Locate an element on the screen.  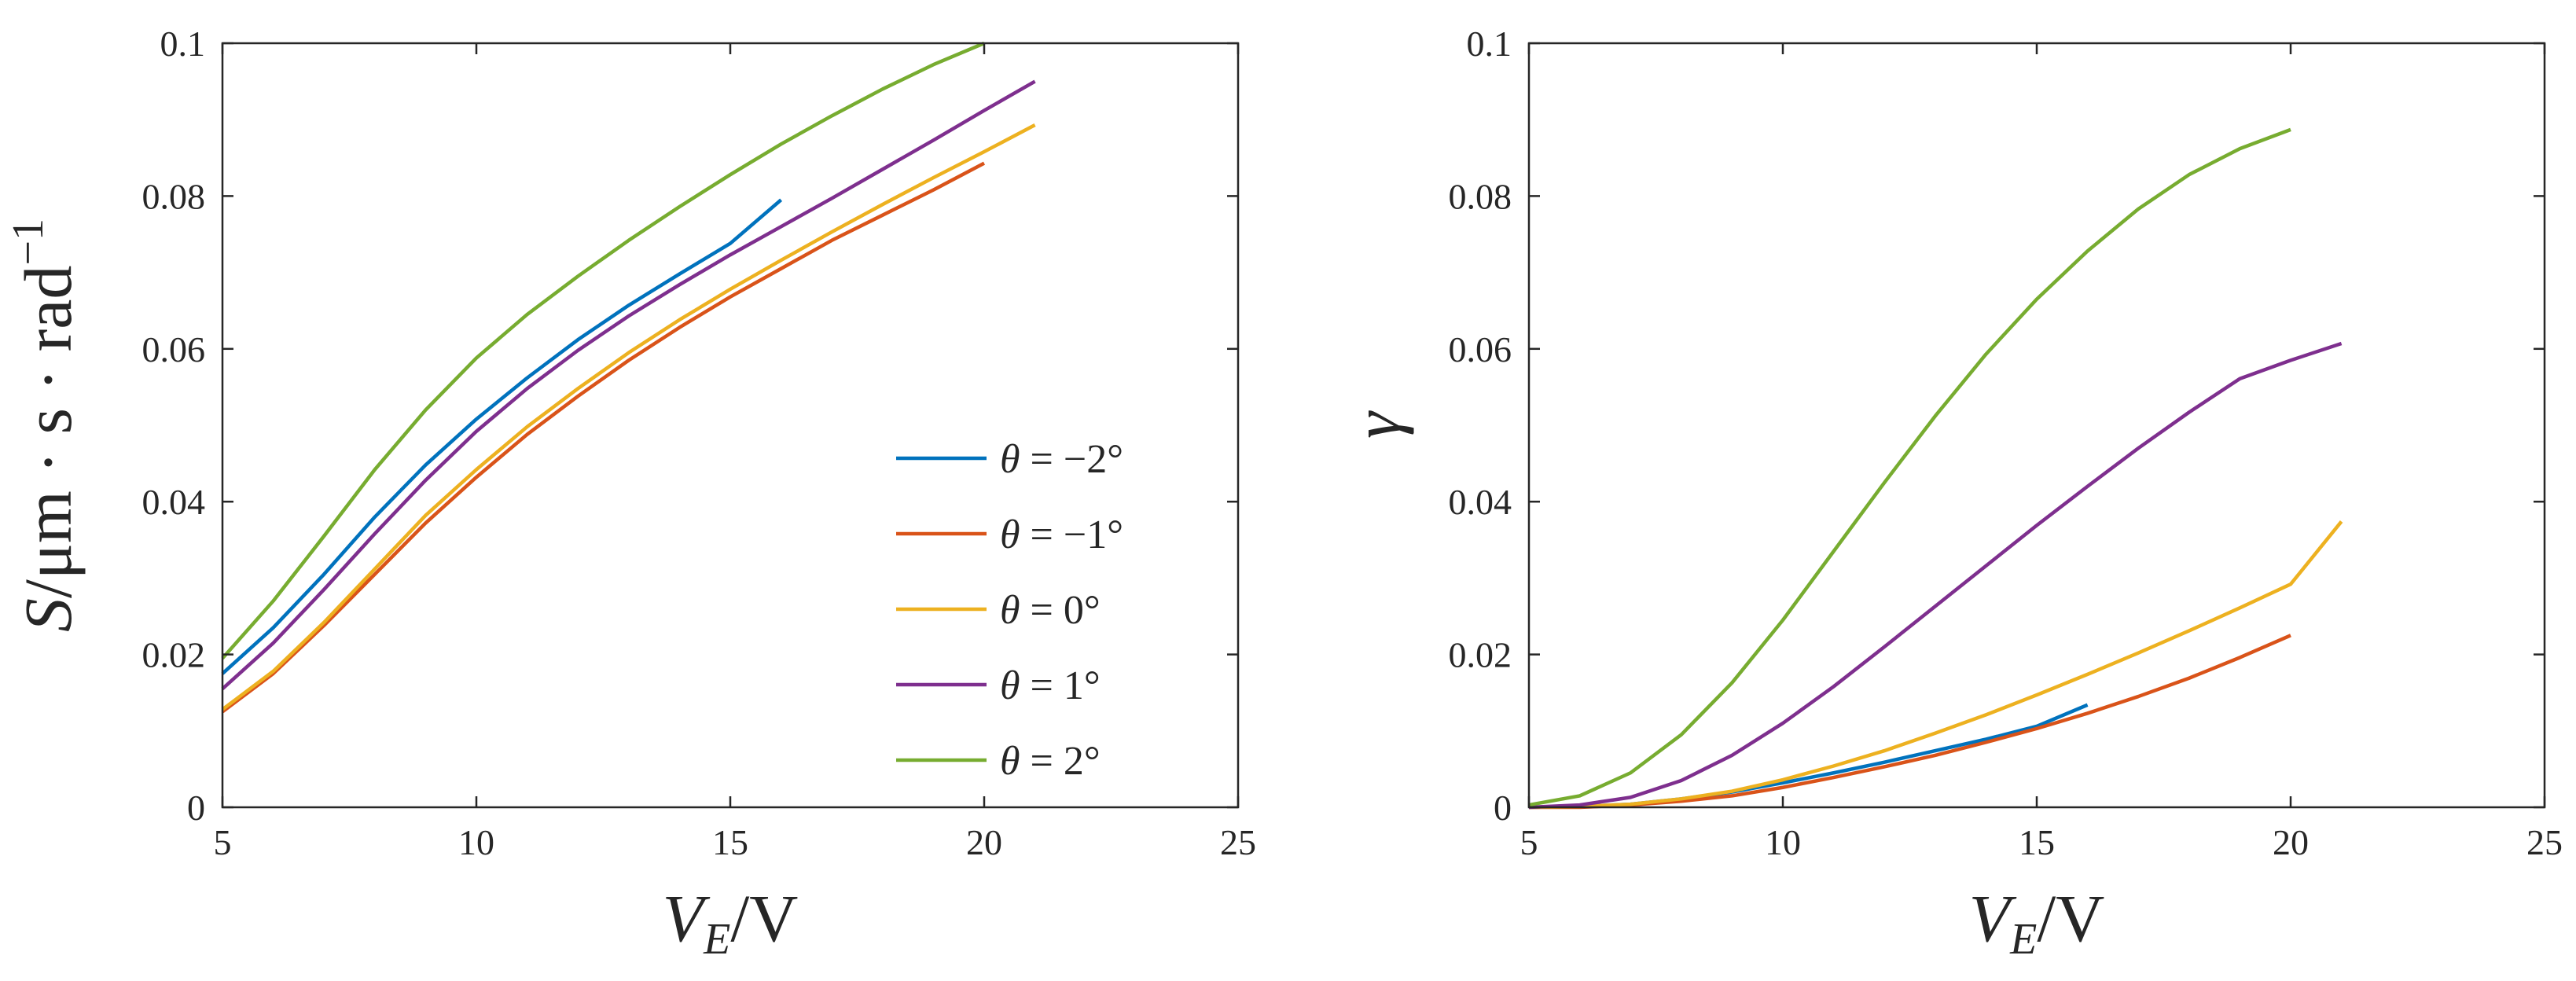
legend-label-5: θ = 2° is located at coordinates (1050, 761).